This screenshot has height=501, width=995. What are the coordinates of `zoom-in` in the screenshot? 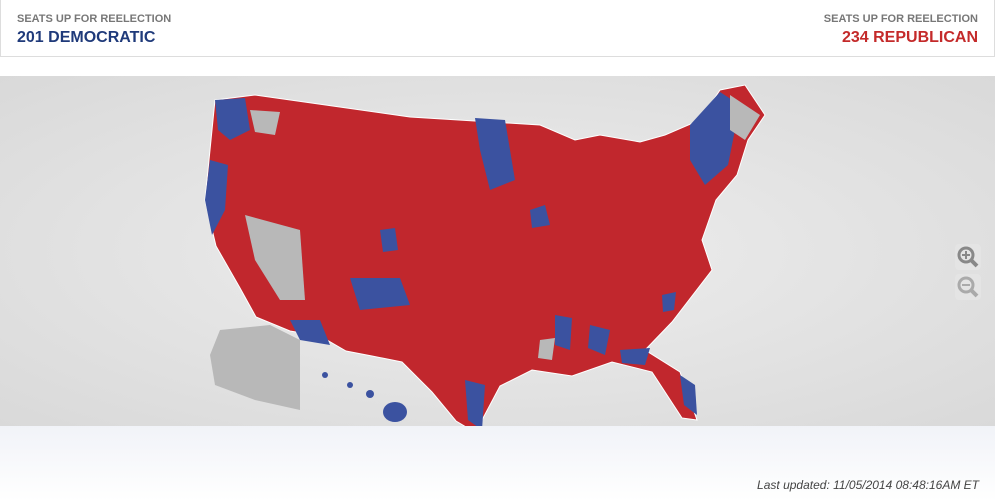 It's located at (968, 257).